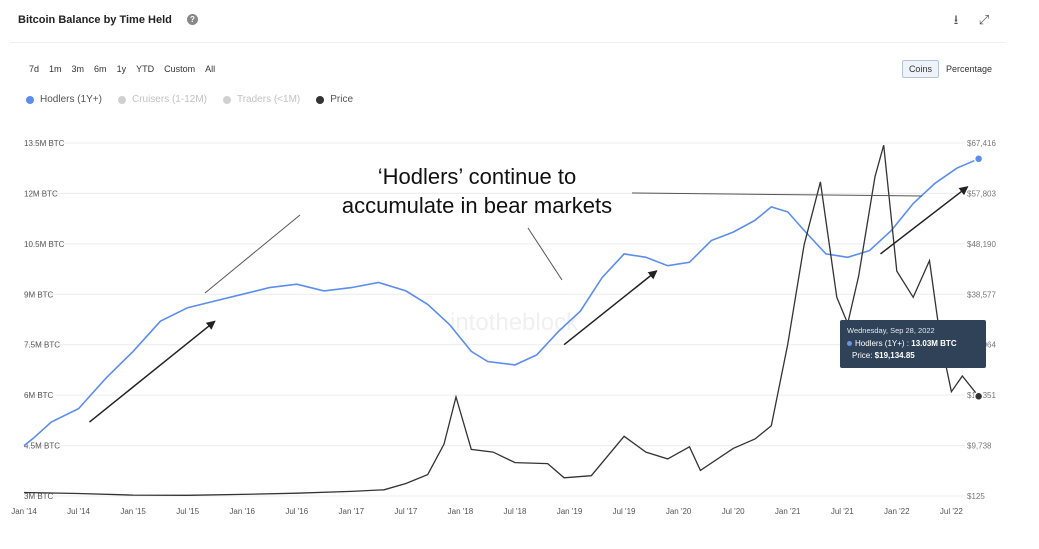  Describe the element at coordinates (210, 69) in the screenshot. I see `range-all: All` at that location.